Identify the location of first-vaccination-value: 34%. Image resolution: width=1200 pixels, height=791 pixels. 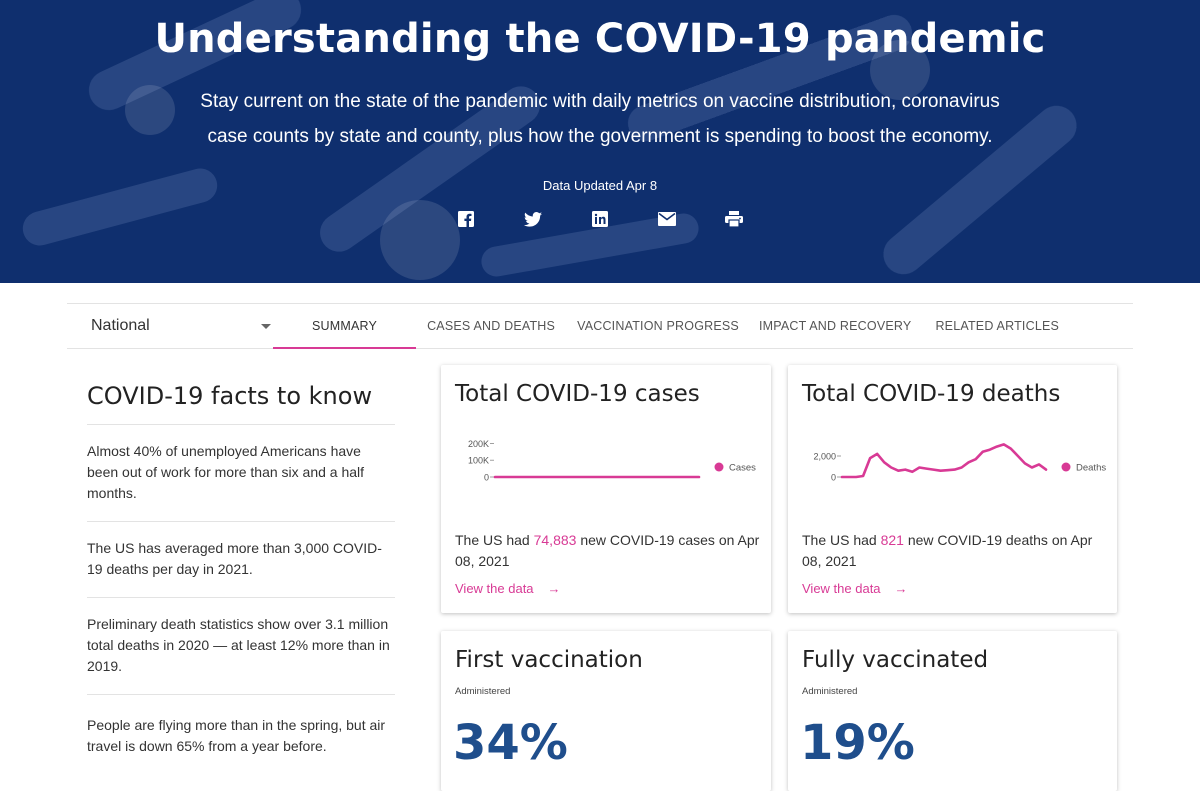
(510, 743).